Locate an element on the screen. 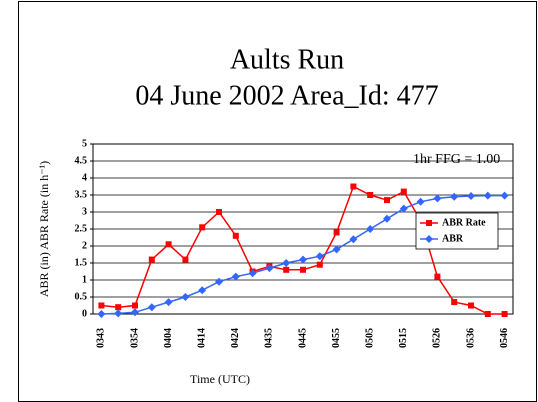  y-tick-label: 1 is located at coordinates (84, 279).